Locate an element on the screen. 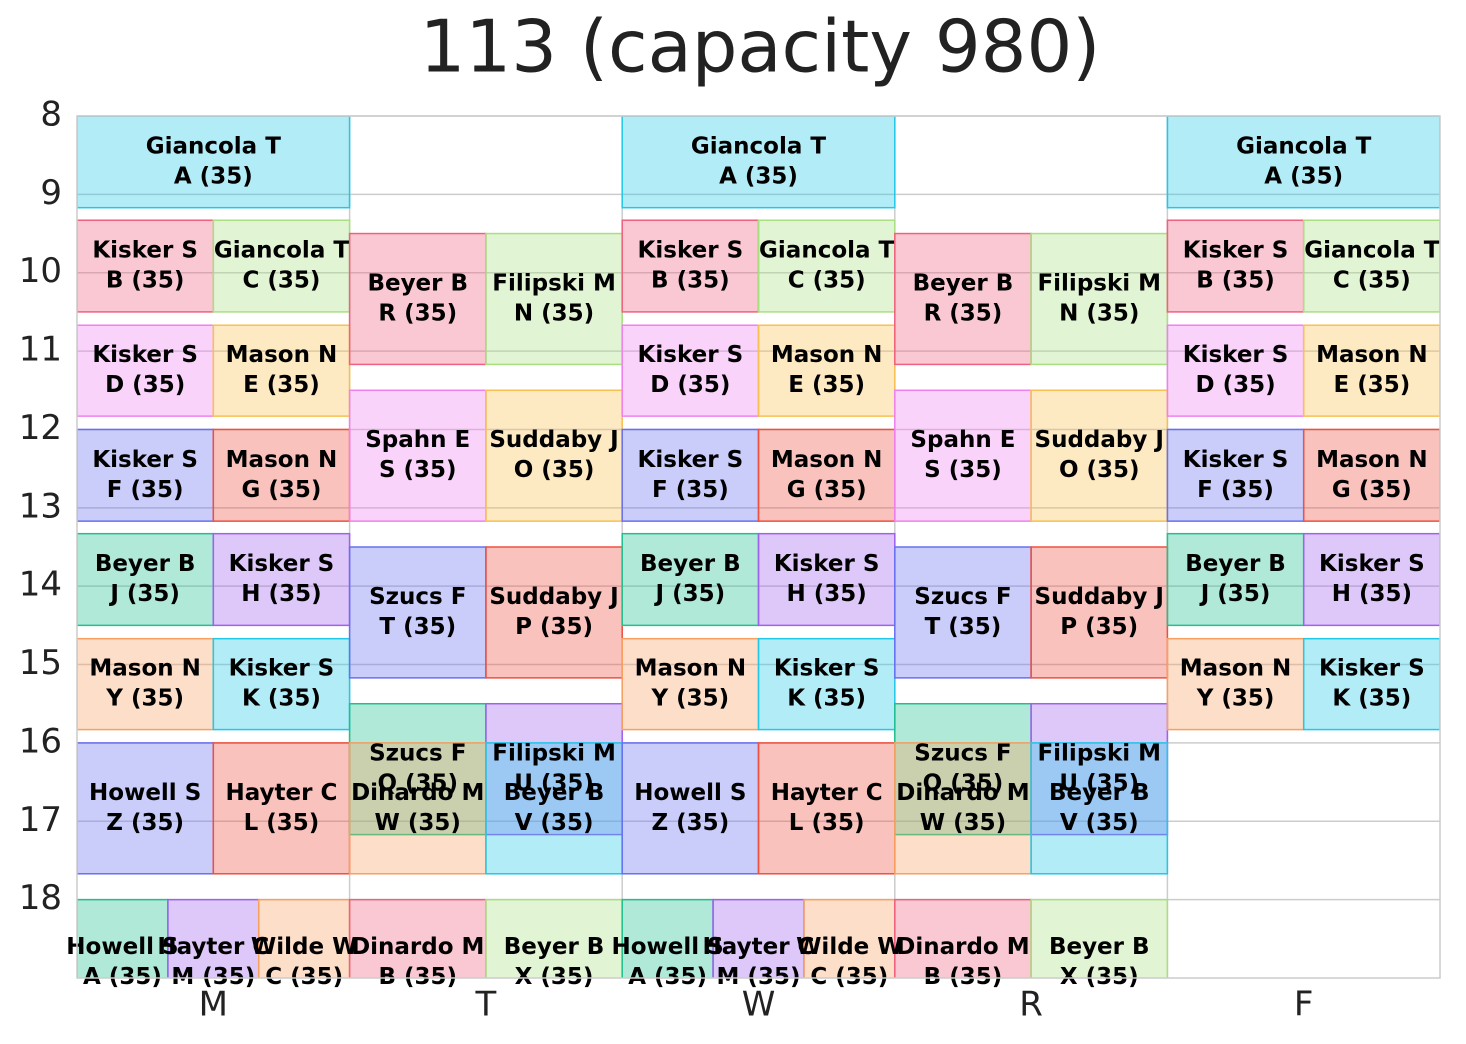  section-label: N (35) is located at coordinates (1099, 313).